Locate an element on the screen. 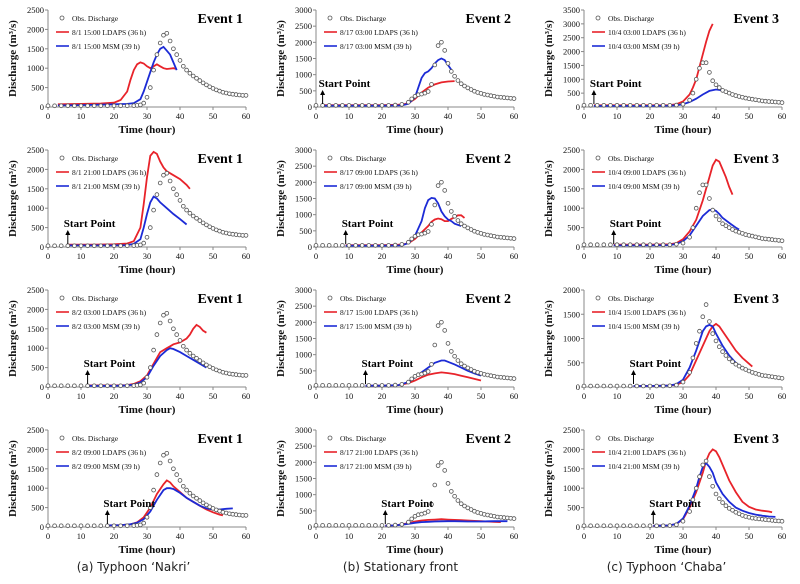 The image size is (800, 584). x-tick-label: 10 is located at coordinates (617, 396).